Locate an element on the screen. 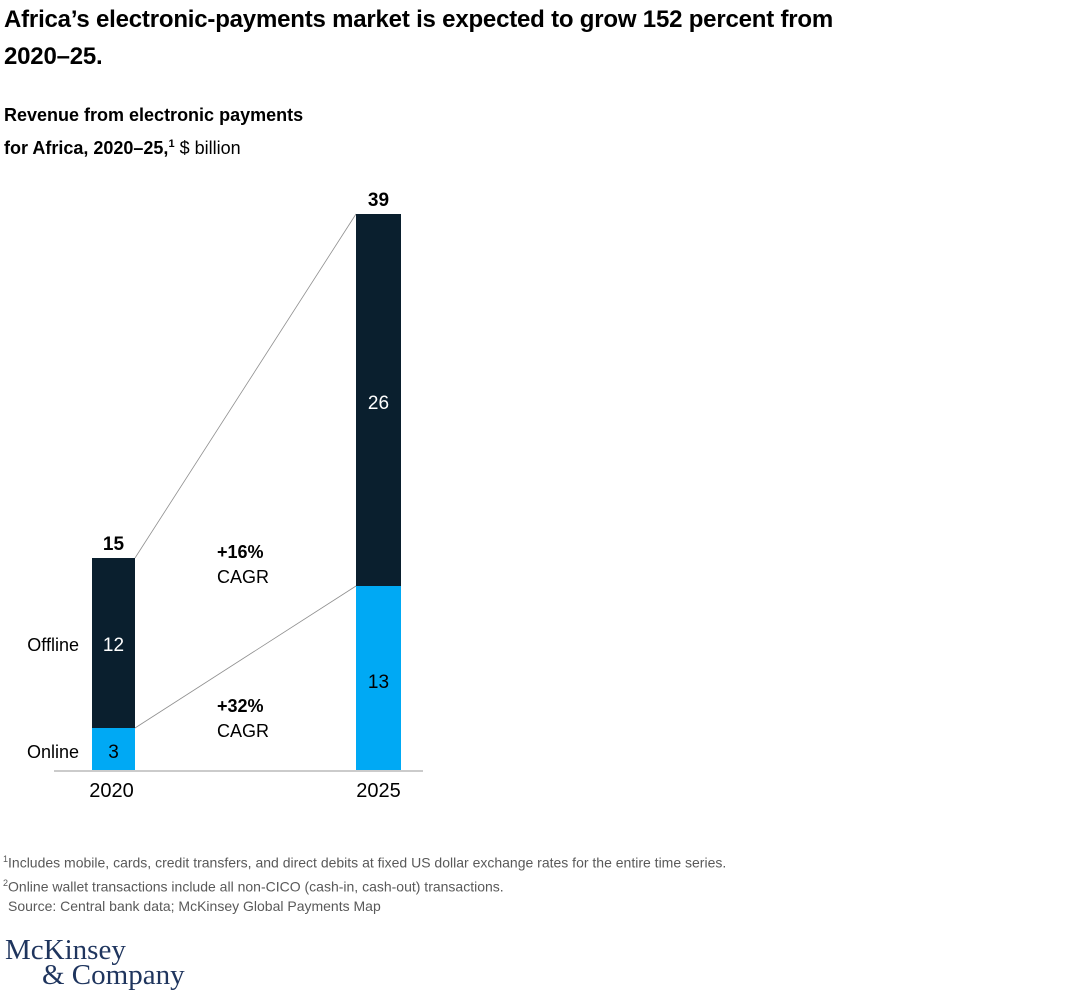 This screenshot has width=1080, height=1007. cagr-annotation-offline: +16% CAGR is located at coordinates (243, 565).